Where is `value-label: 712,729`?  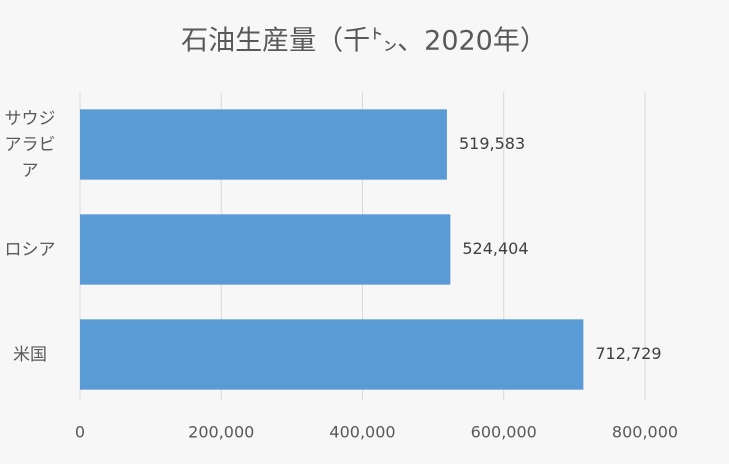 value-label: 712,729 is located at coordinates (628, 353).